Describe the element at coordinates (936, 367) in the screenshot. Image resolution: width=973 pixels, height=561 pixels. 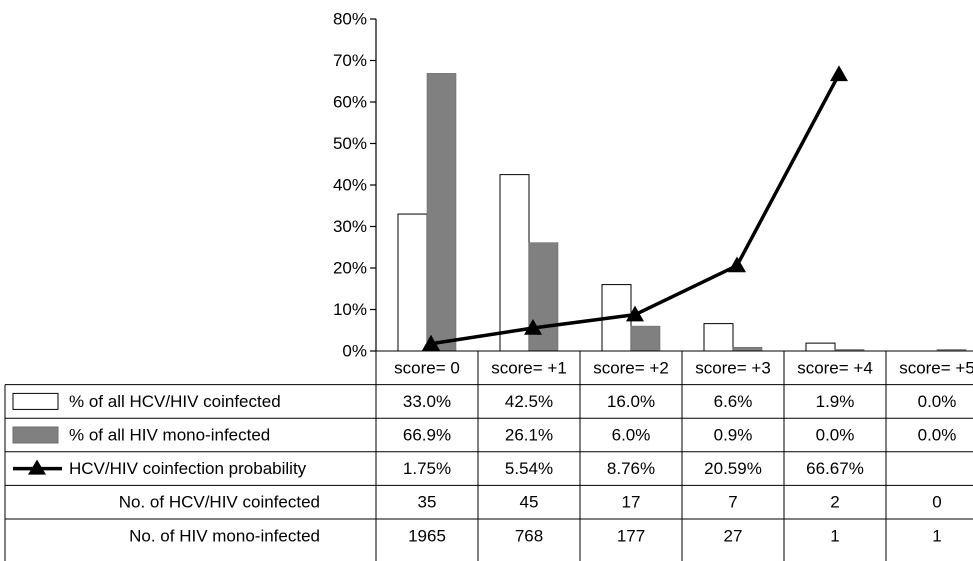
I see `category-label: score= +5` at that location.